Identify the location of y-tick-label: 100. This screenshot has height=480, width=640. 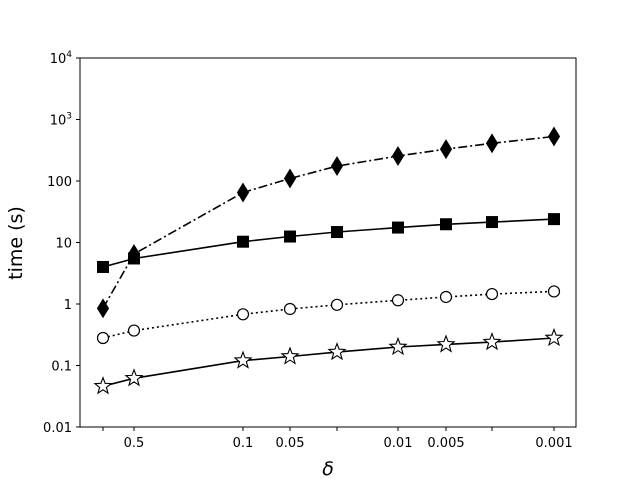
(59, 182).